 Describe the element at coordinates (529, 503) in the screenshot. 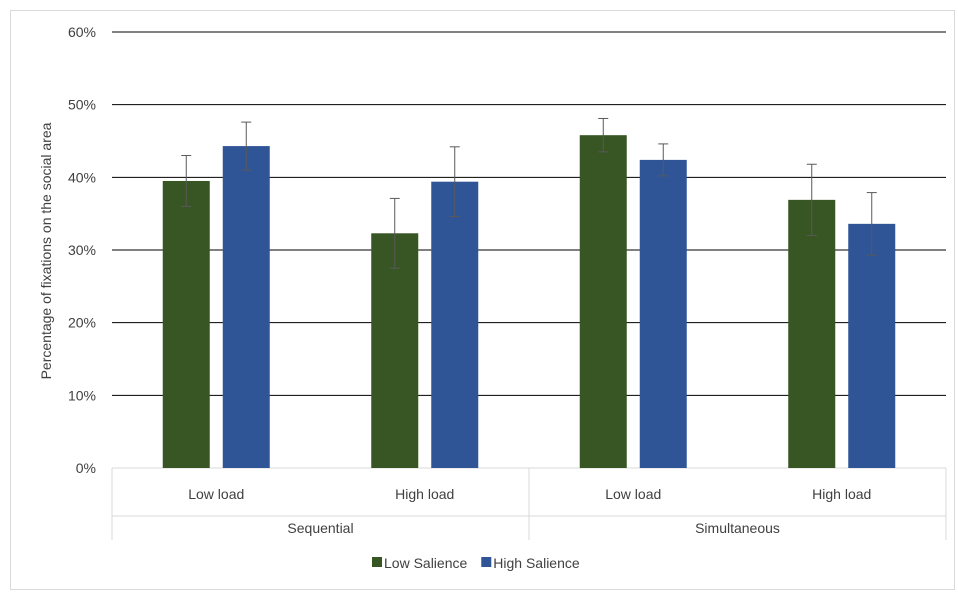

I see `axes` at that location.